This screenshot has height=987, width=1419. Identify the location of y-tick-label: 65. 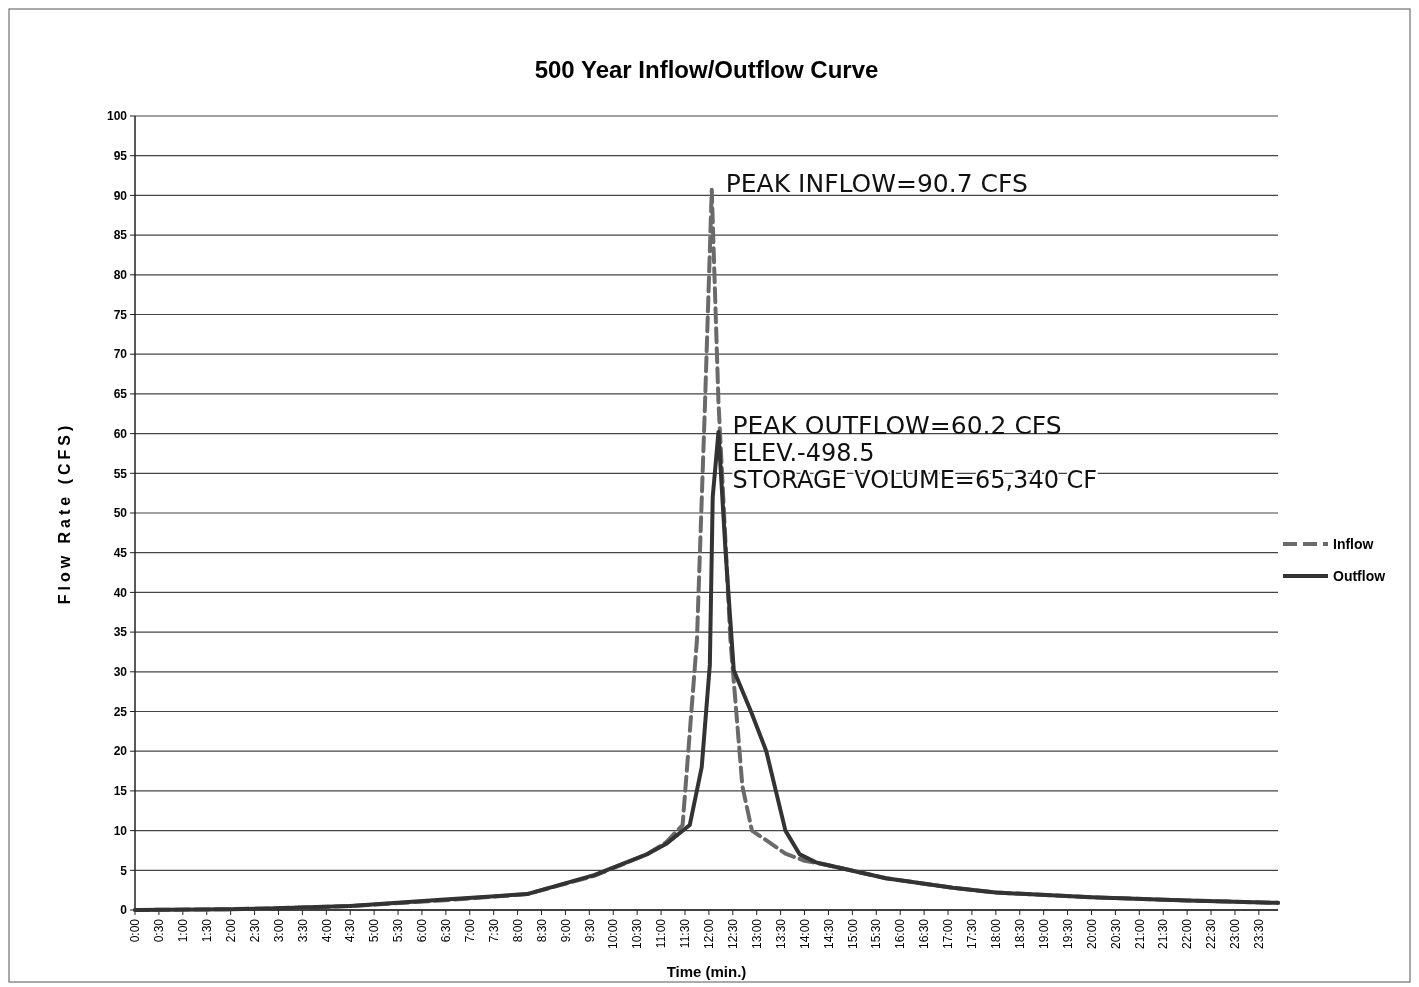
(120, 394).